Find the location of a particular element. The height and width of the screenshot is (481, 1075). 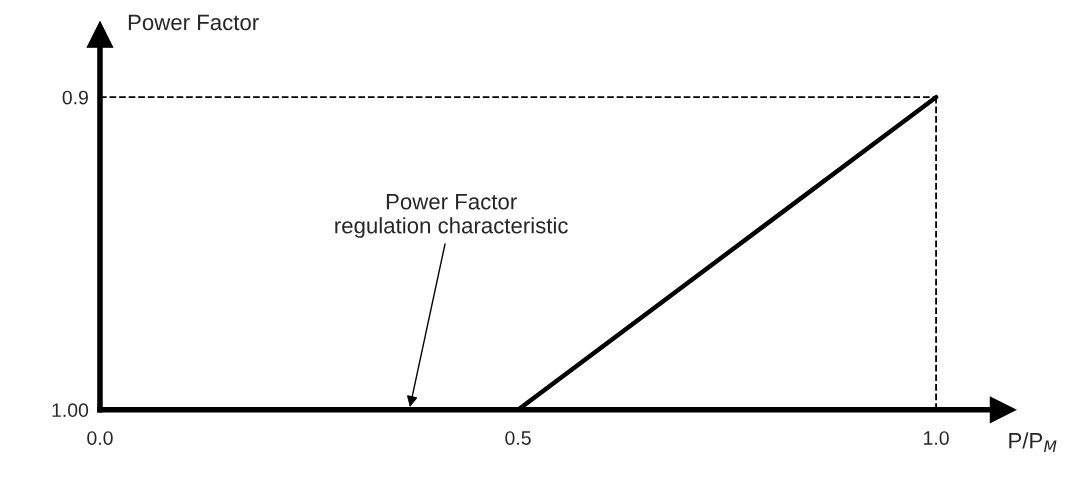

y-tick-label: 0.9 is located at coordinates (75, 97).